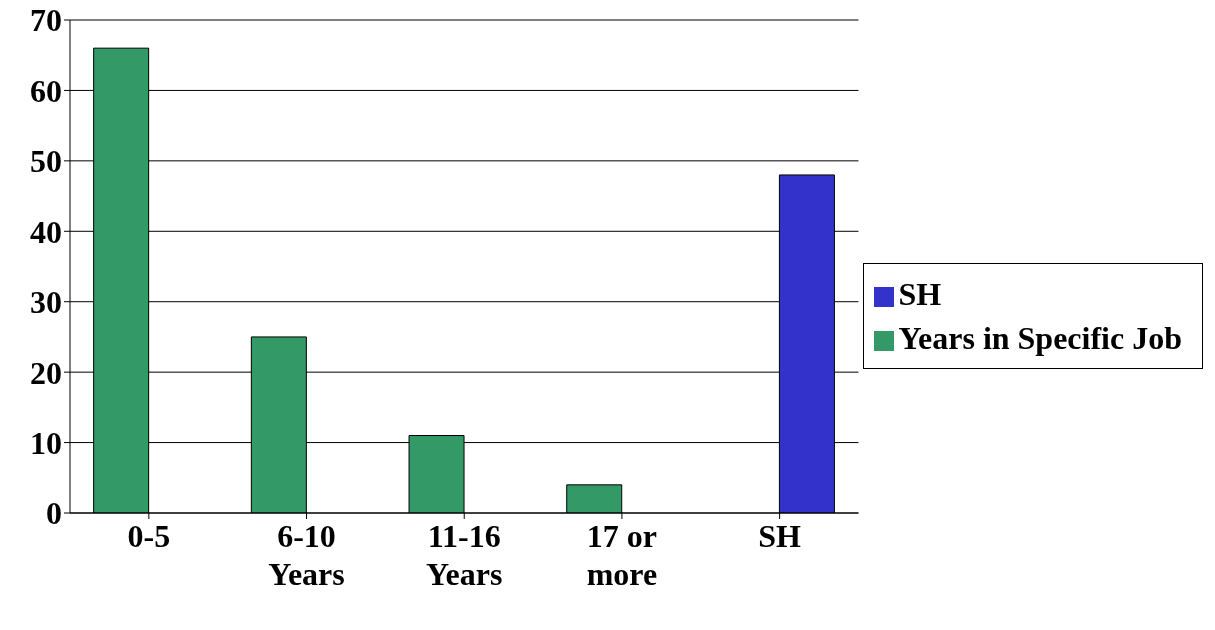  Describe the element at coordinates (46, 231) in the screenshot. I see `y-tick-label: 40` at that location.